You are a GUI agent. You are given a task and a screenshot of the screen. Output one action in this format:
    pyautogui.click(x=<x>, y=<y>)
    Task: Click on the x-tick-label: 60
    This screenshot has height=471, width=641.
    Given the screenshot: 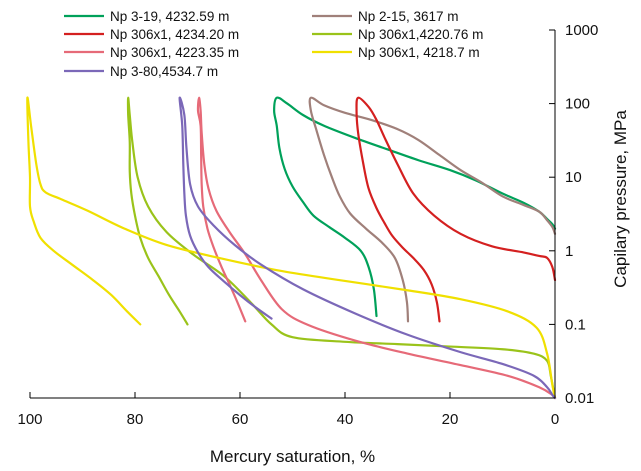 What is the action you would take?
    pyautogui.click(x=240, y=419)
    